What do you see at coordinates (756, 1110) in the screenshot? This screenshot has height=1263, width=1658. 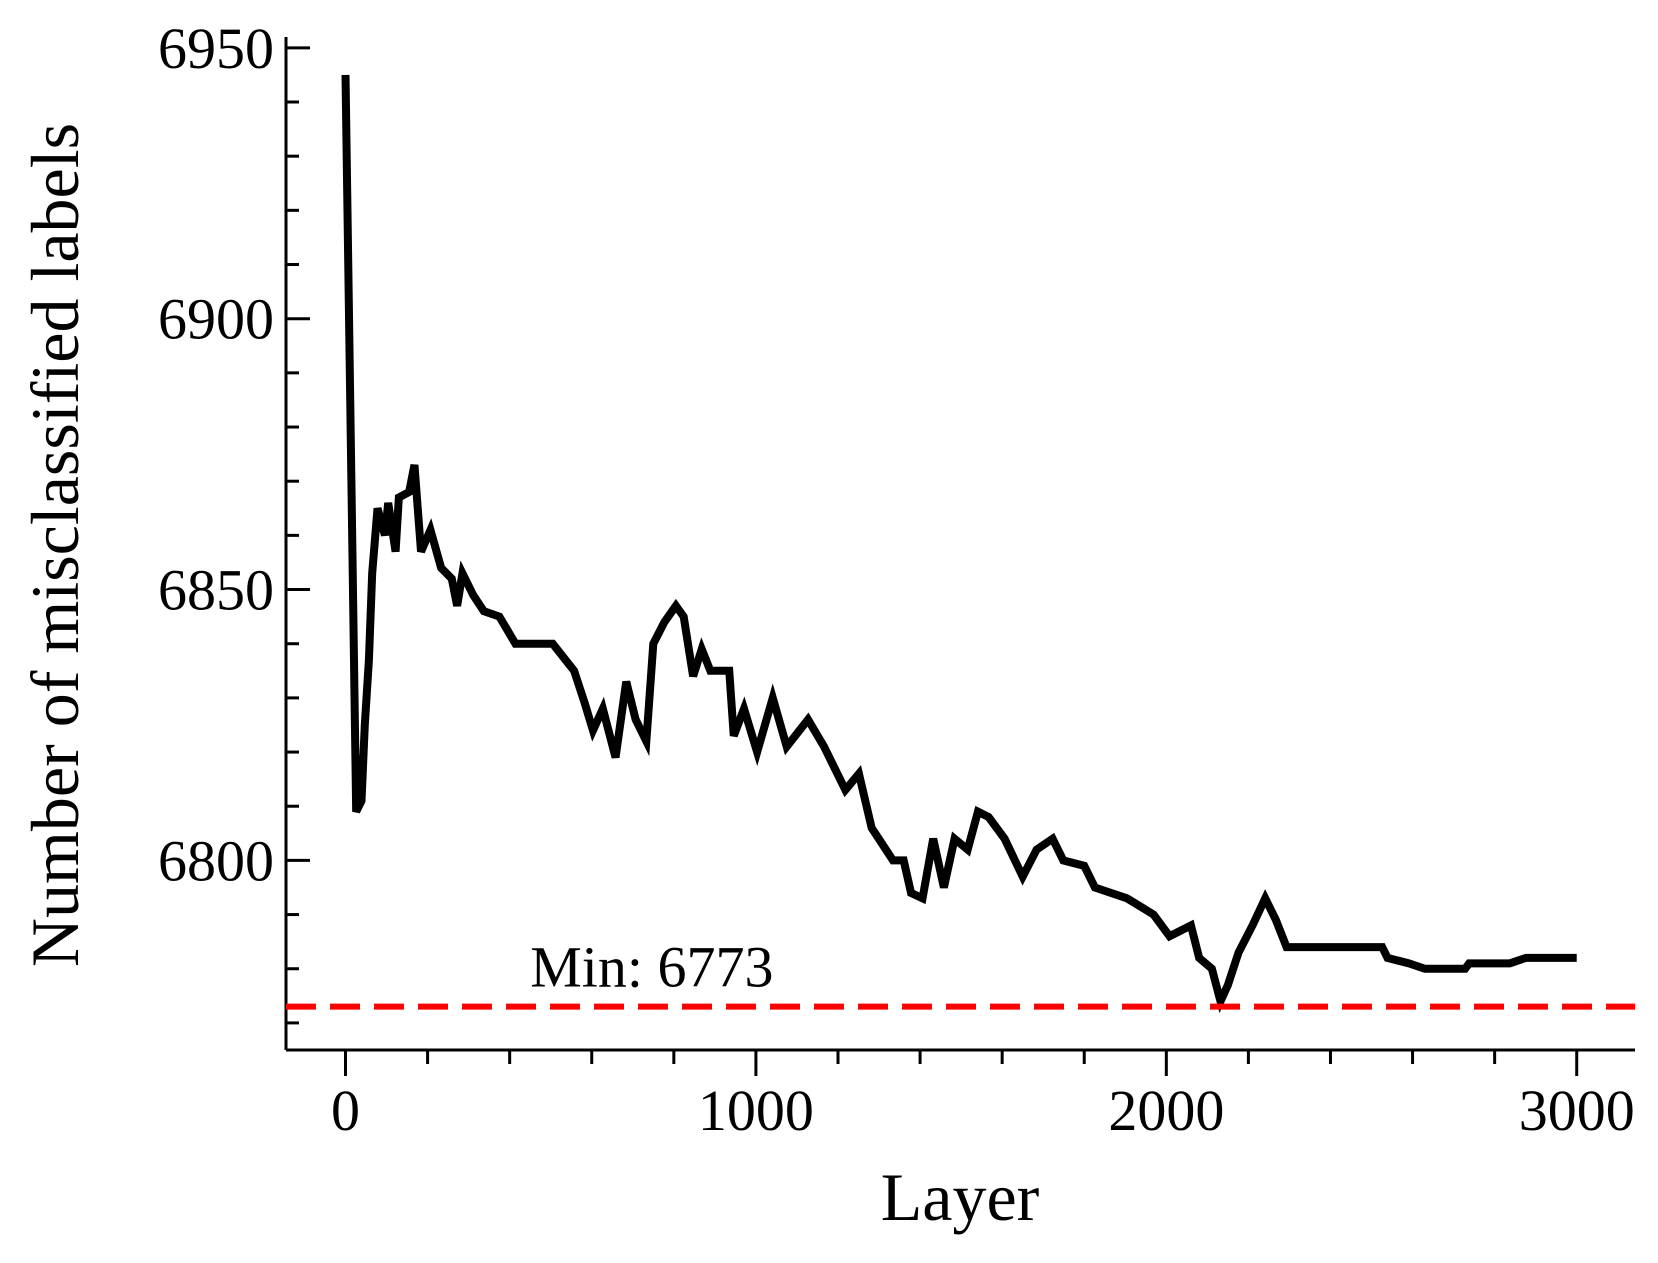 I see `x-tick-label: 1000` at bounding box center [756, 1110].